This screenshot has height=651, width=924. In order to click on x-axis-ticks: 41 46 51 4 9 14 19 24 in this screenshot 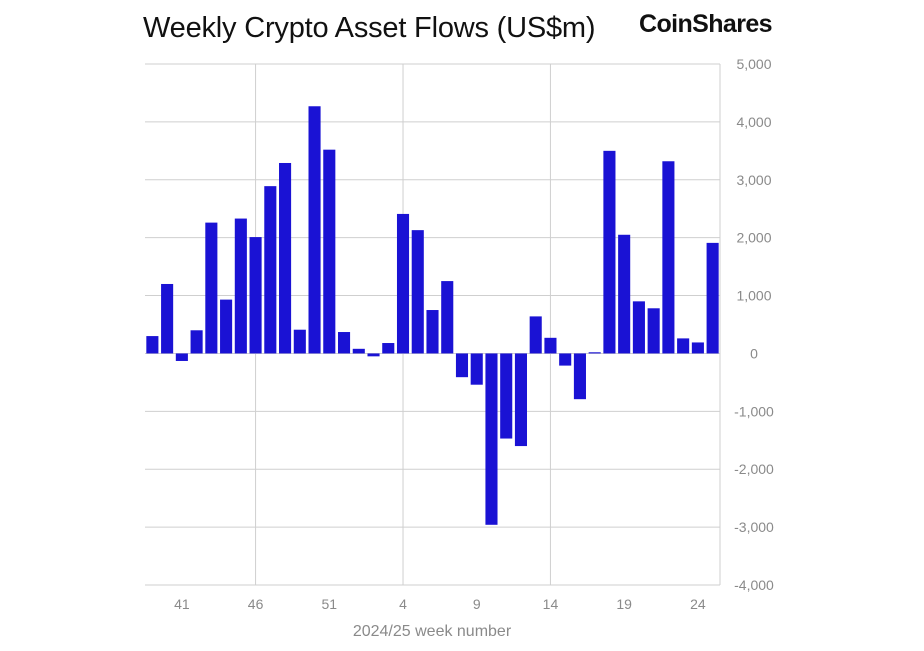, I will do `click(440, 604)`.